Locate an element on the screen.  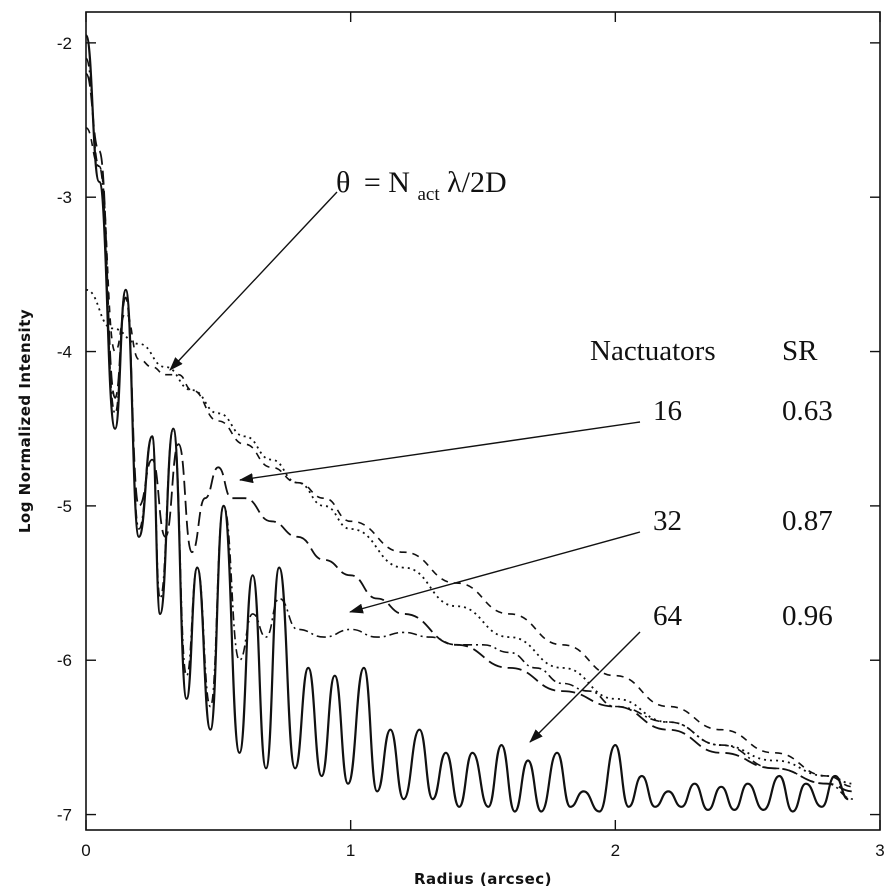
formula-rest: λ/2D is located at coordinates (477, 182).